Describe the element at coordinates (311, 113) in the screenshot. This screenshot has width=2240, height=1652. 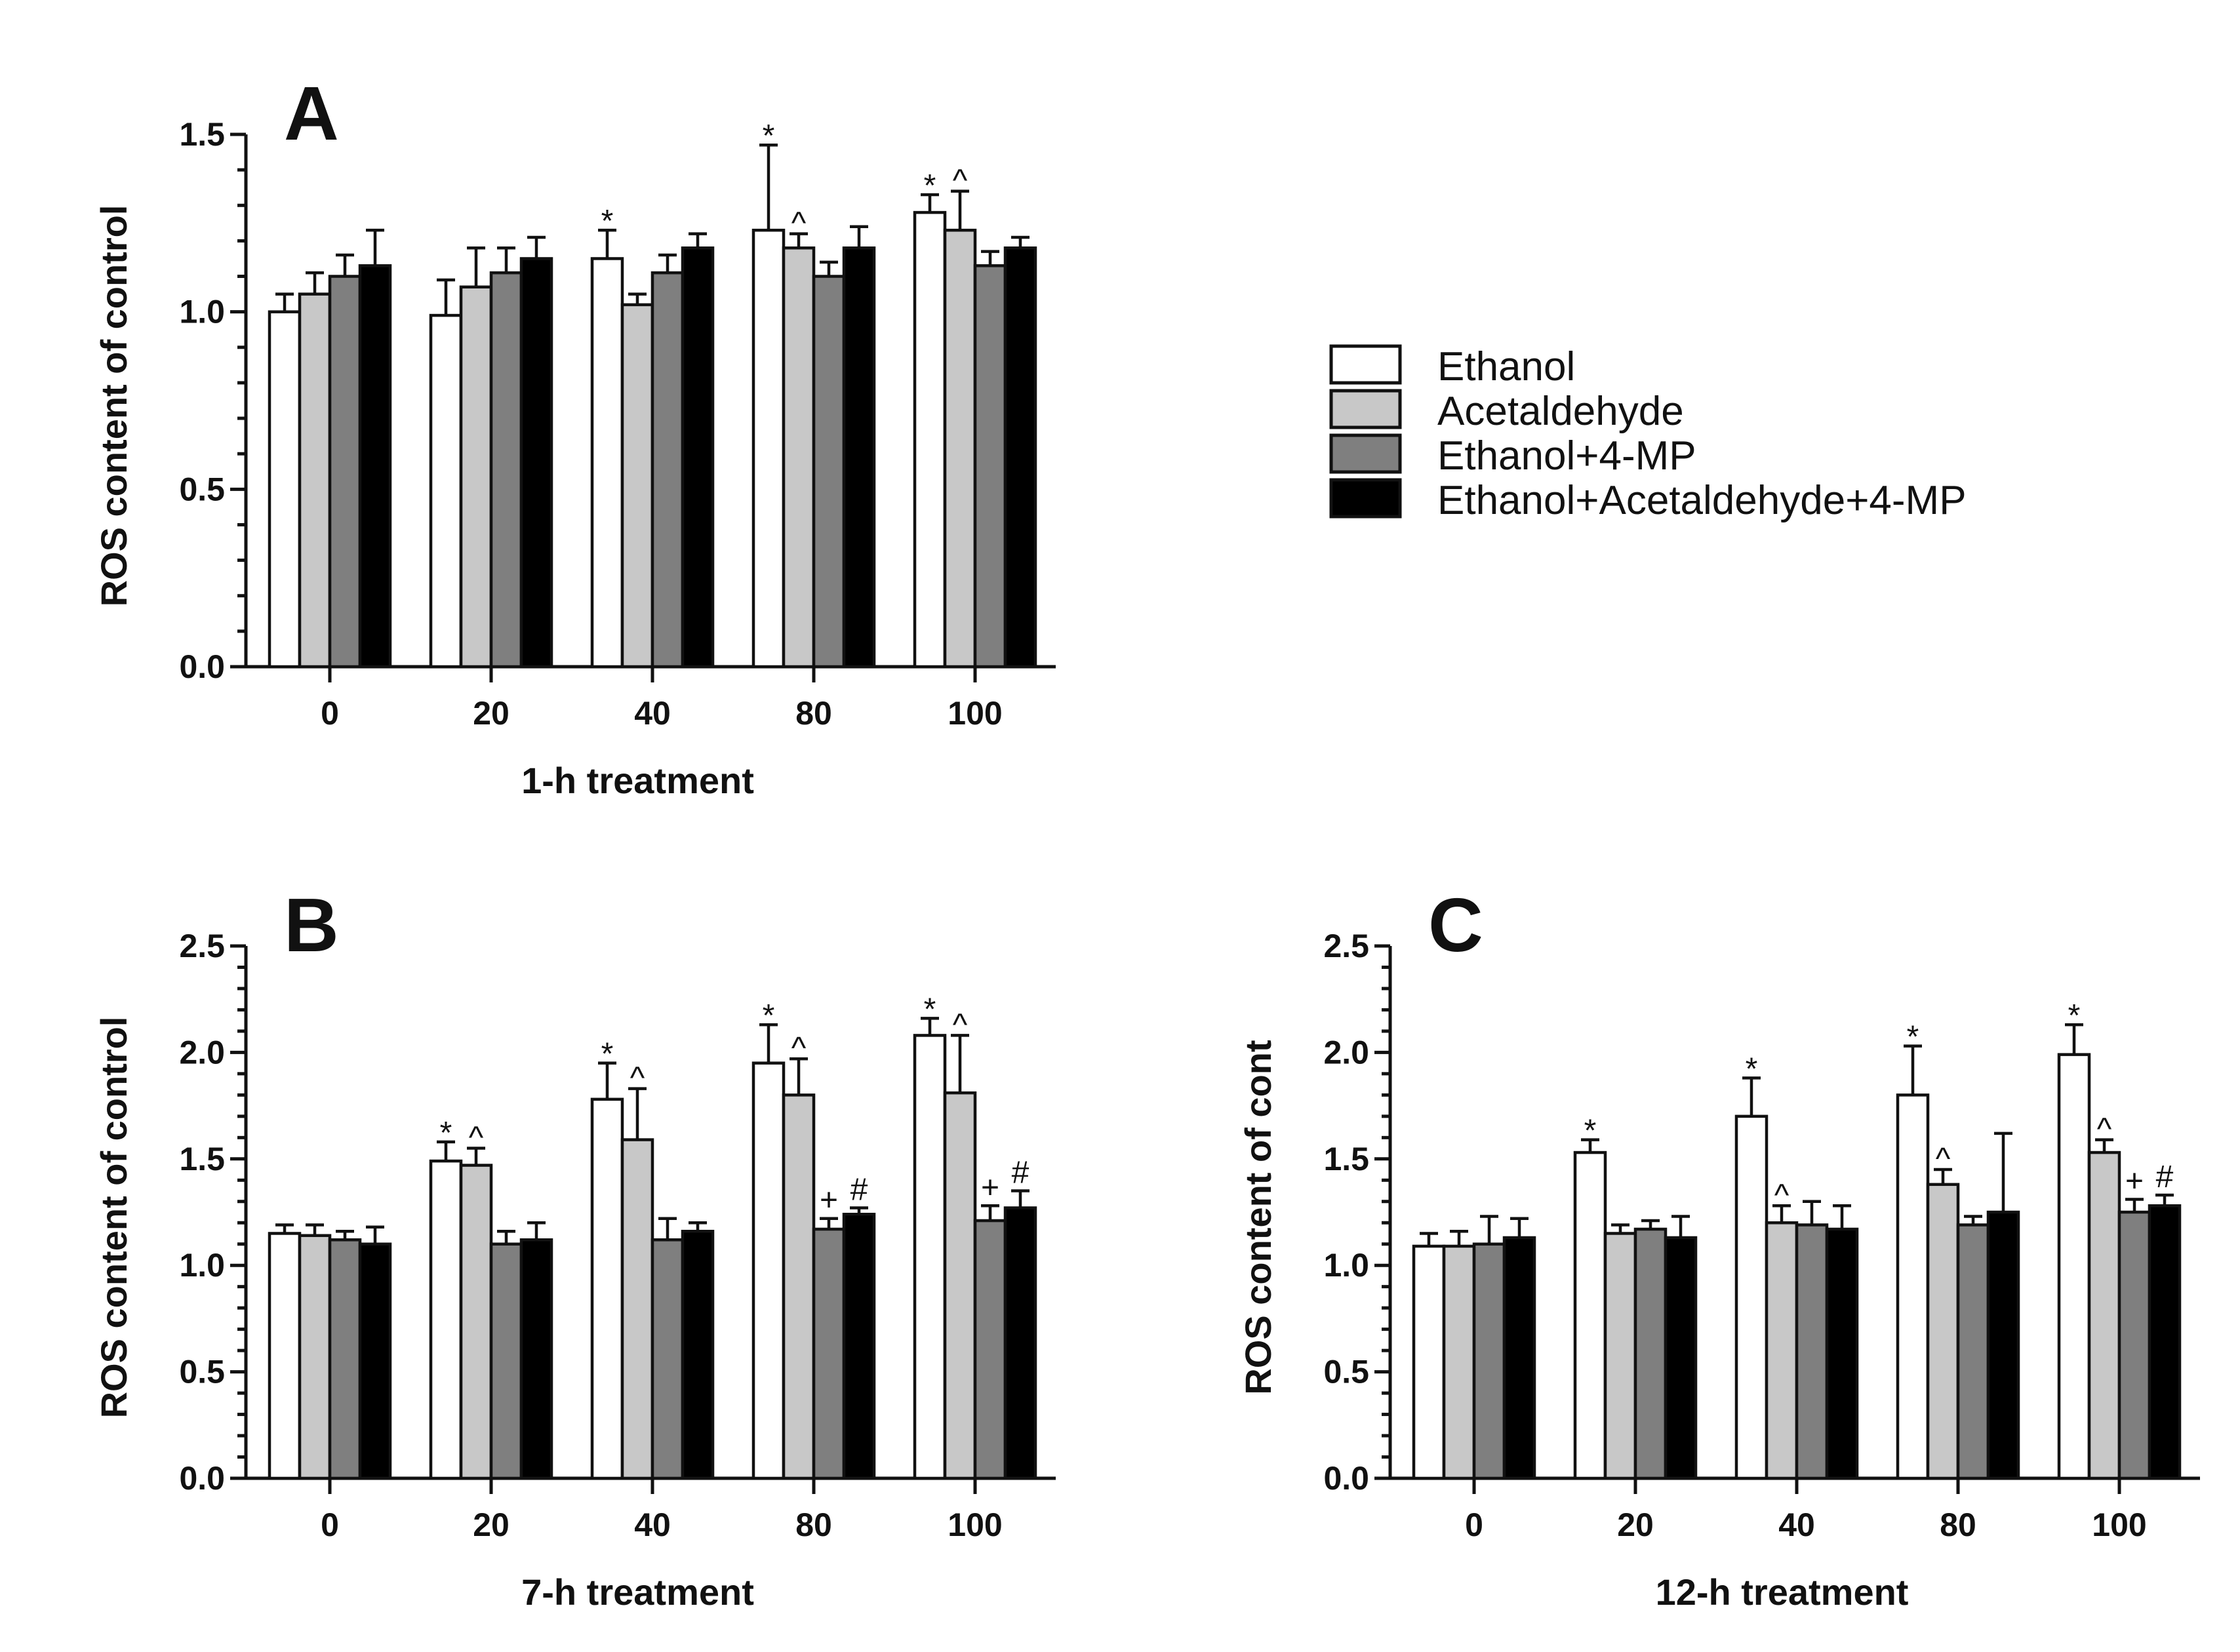
I see `panel-letter-a: A` at that location.